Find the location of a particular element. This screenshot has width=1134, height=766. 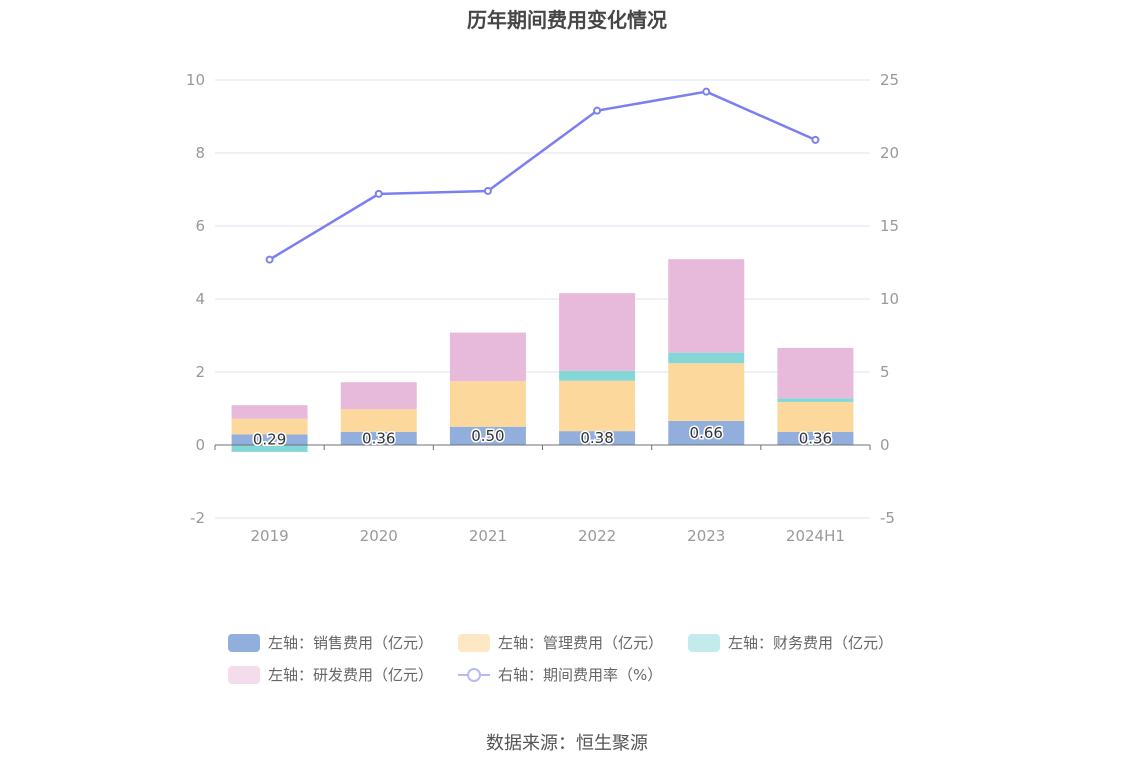

x-tick-label: 2021 is located at coordinates (488, 536).